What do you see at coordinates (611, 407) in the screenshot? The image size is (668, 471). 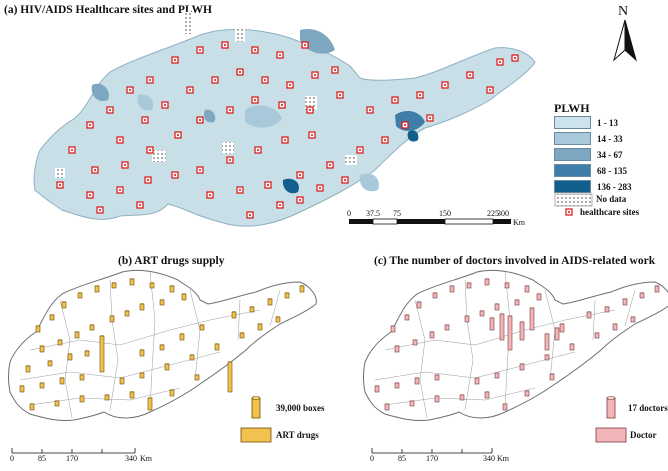 I see `panel-c-legend-bar` at bounding box center [611, 407].